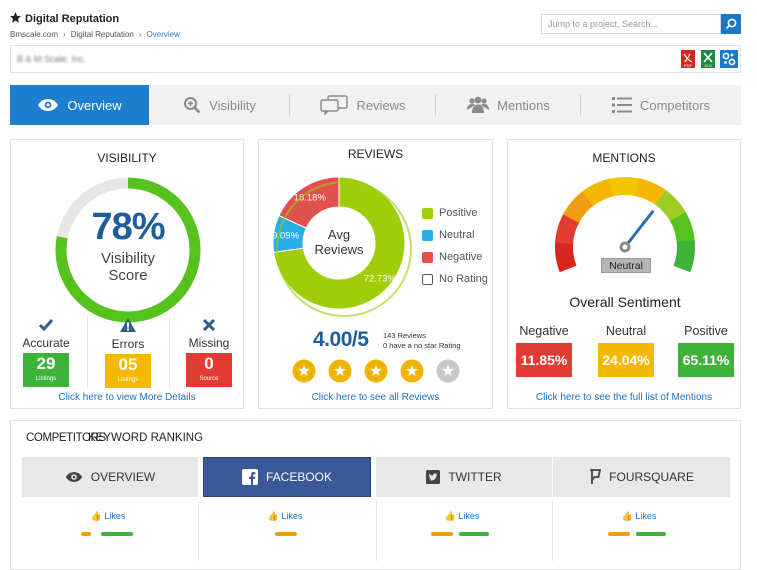 This screenshot has width=757, height=570. What do you see at coordinates (639, 228) in the screenshot?
I see `gauge-needle` at bounding box center [639, 228].